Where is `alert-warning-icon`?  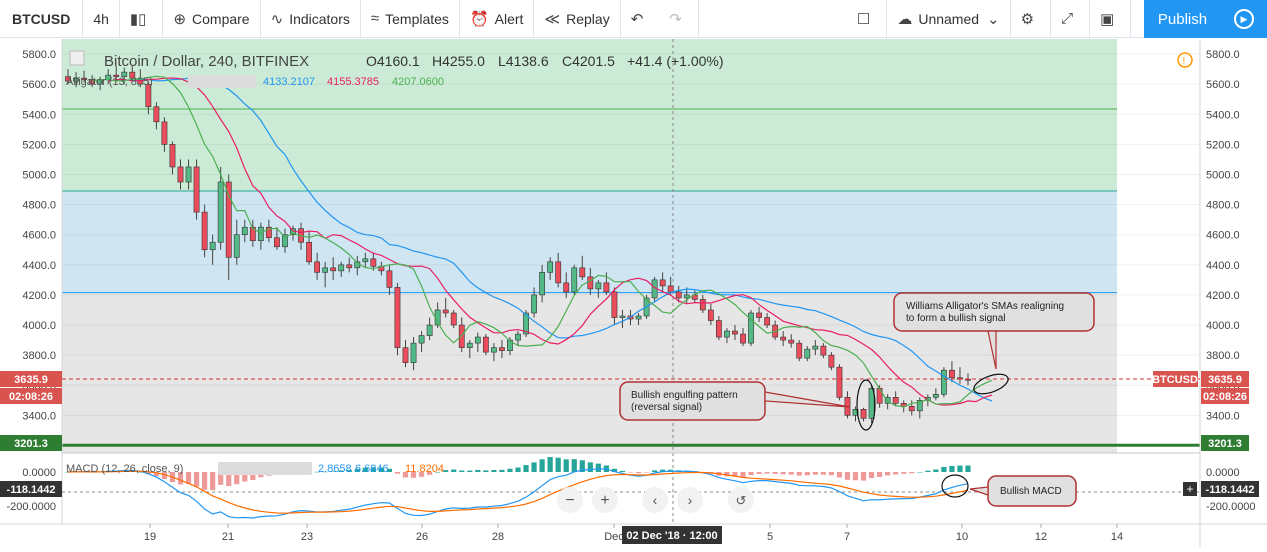
alert-warning-icon is located at coordinates (1185, 60).